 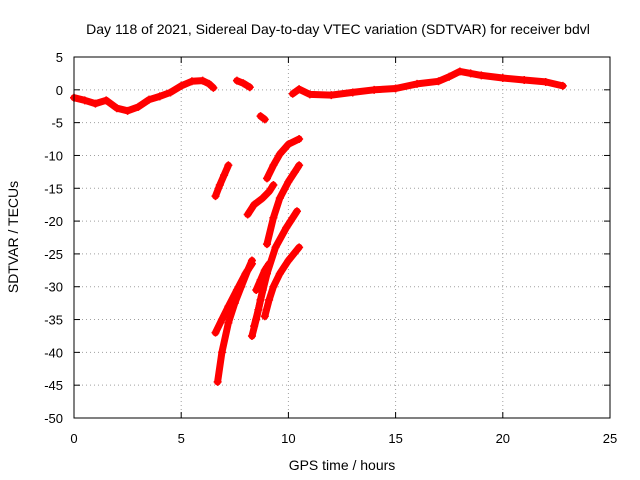 I want to click on series-arc-j, so click(x=283, y=159).